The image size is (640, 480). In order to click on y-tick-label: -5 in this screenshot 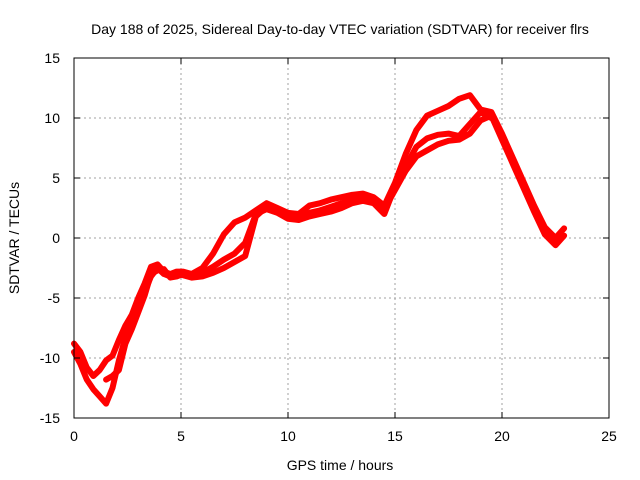, I will do `click(54, 298)`.